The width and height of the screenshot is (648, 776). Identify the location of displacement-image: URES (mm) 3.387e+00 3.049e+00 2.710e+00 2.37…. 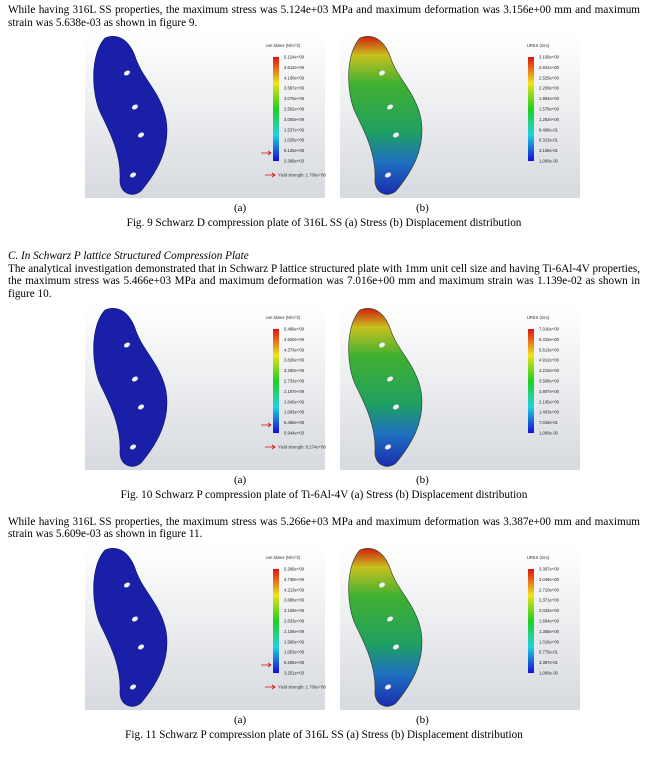
(460, 627).